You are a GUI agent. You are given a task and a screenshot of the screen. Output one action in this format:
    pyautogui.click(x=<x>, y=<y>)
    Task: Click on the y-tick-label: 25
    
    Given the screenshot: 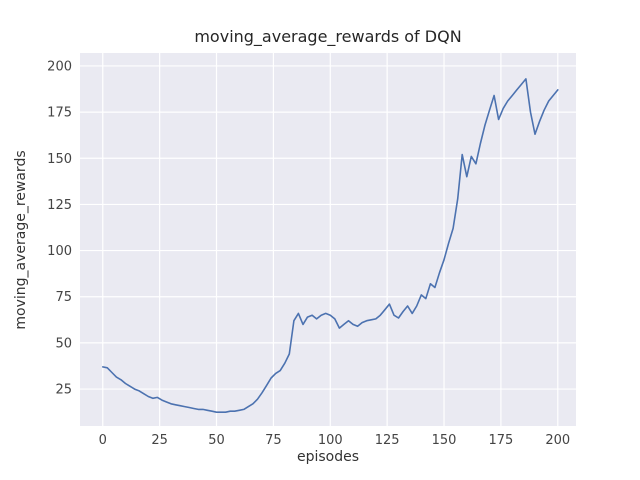 What is the action you would take?
    pyautogui.click(x=63, y=390)
    